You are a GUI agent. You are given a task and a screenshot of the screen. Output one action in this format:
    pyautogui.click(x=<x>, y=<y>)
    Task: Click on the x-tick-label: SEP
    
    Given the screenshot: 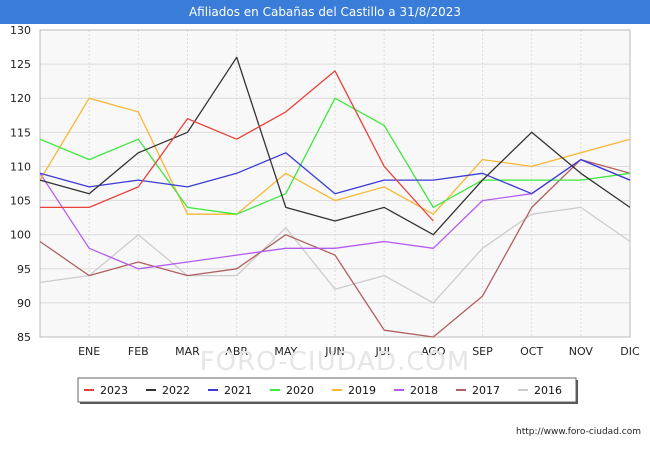 What is the action you would take?
    pyautogui.click(x=482, y=351)
    